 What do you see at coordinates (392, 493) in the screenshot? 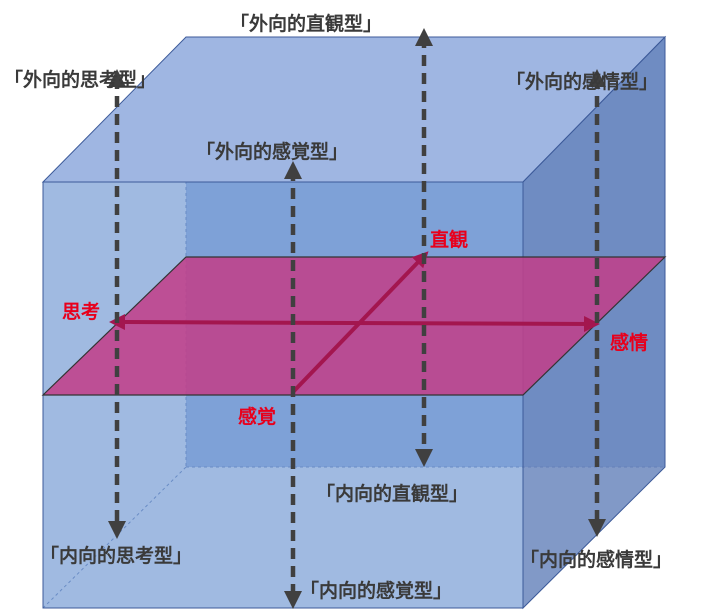
I see `label-introverted-intuitive: 「内向的直観型」` at bounding box center [392, 493].